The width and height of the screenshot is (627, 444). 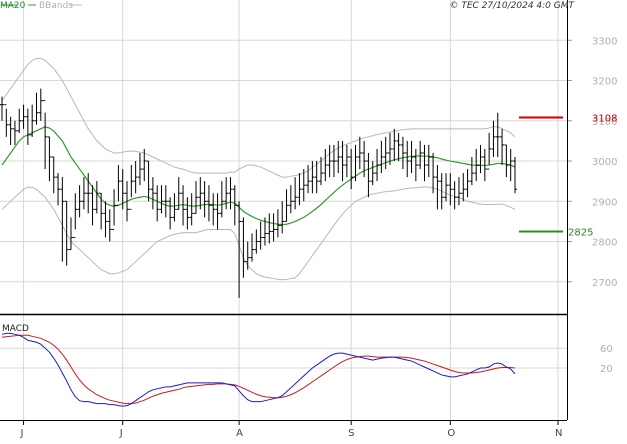 What do you see at coordinates (15, 329) in the screenshot?
I see `macd-panel-title: MACD` at bounding box center [15, 329].